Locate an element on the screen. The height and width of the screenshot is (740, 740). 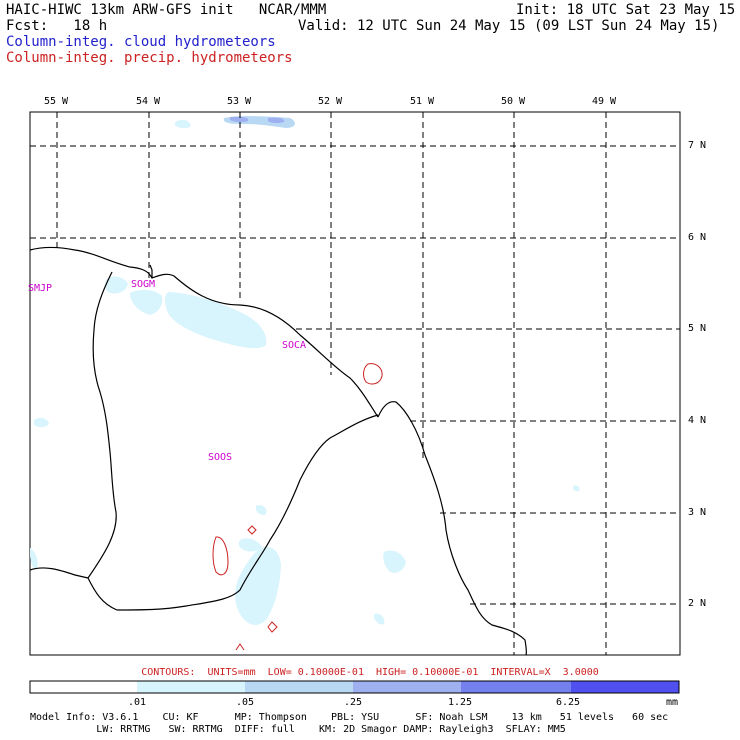
lon-label: 52 W is located at coordinates (330, 101).